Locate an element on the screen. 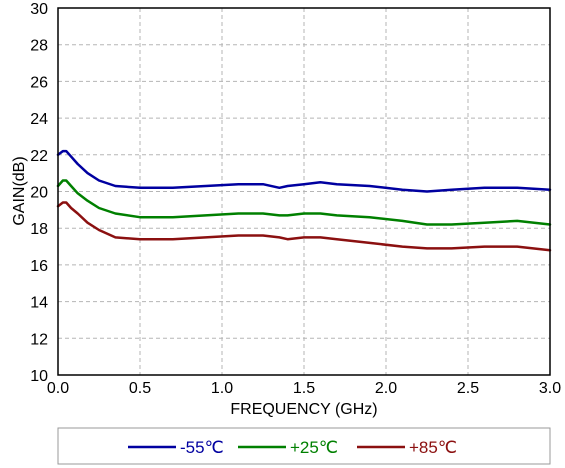 The image size is (565, 468). x-tick-label: 0.5 is located at coordinates (140, 388).